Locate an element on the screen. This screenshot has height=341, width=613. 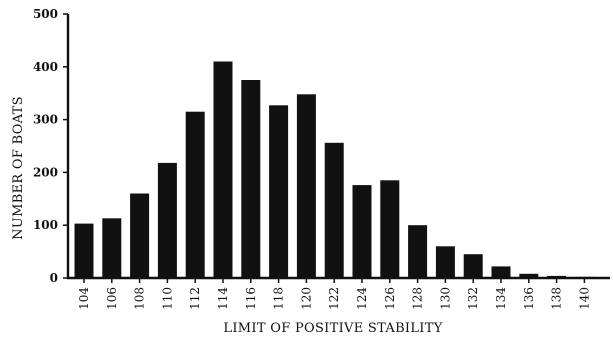
x-tick-label-128: 128 is located at coordinates (418, 298).